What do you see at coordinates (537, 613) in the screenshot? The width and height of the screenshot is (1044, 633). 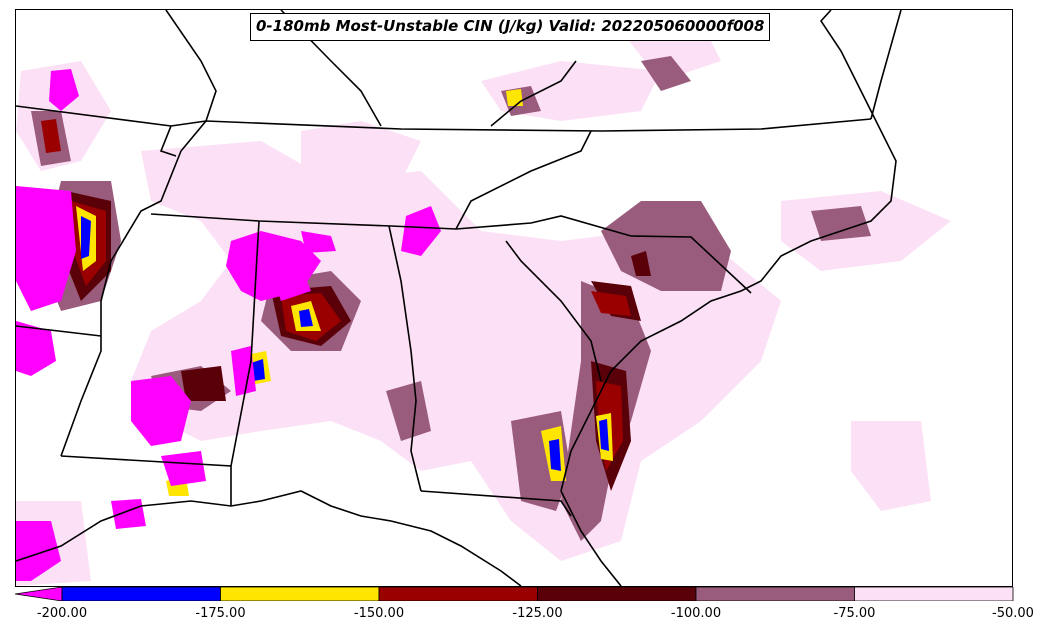 I see `colorbar-tick-label: -125.00` at bounding box center [537, 613].